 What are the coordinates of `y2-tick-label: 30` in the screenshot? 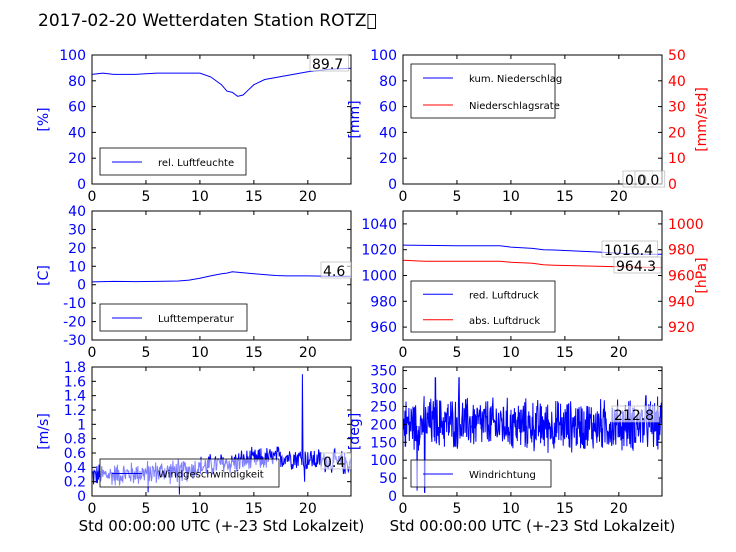 It's located at (677, 108).